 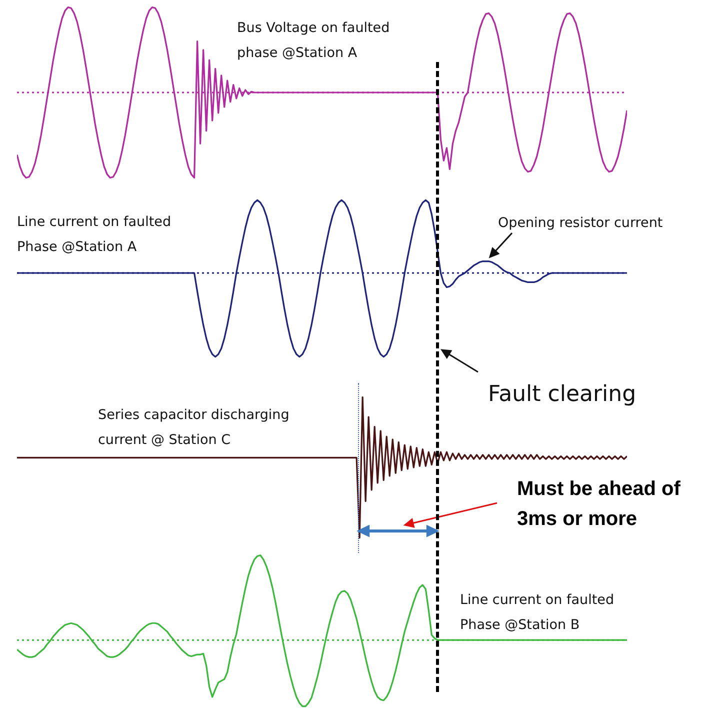 I want to click on series-label: Series capacitor discharging current @ Station C, so click(x=194, y=428).